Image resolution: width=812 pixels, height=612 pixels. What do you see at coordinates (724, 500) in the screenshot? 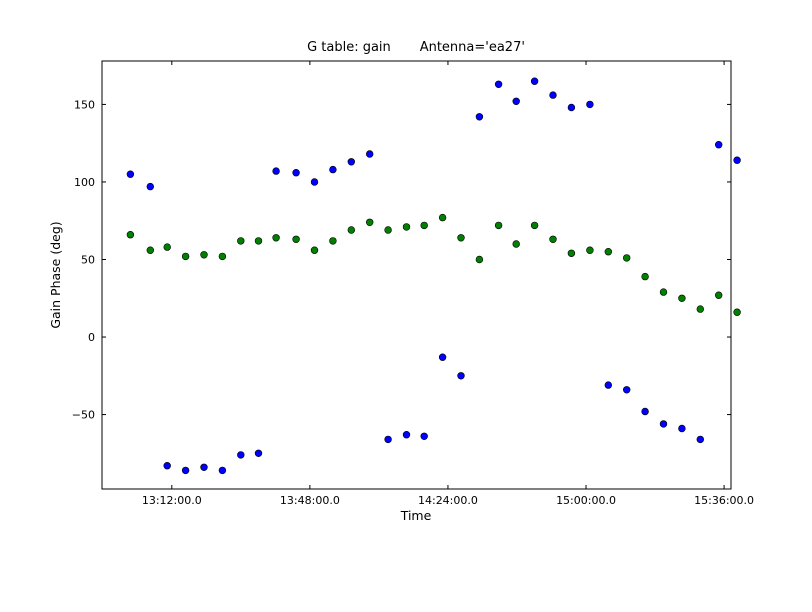
I see `x-tick-label: 15:36:00.0` at bounding box center [724, 500].